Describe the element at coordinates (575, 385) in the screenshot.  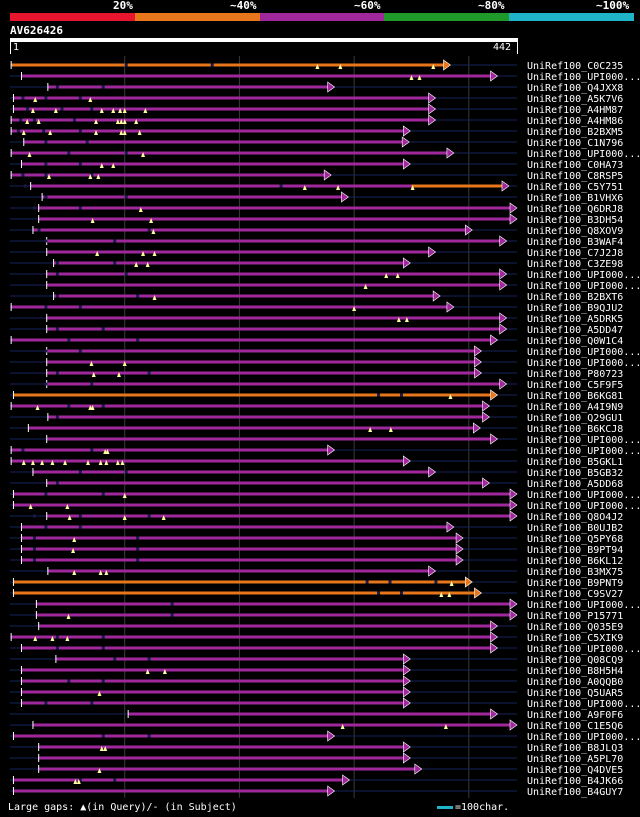
I see `hit-label: UniRef100_C5F9F5` at that location.